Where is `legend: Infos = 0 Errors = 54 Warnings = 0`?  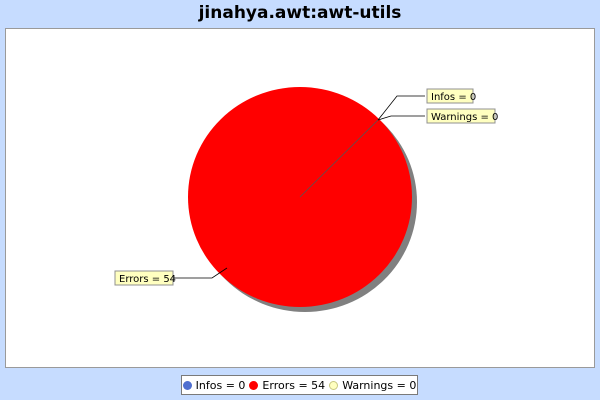
legend: Infos = 0 Errors = 54 Warnings = 0 is located at coordinates (299, 385).